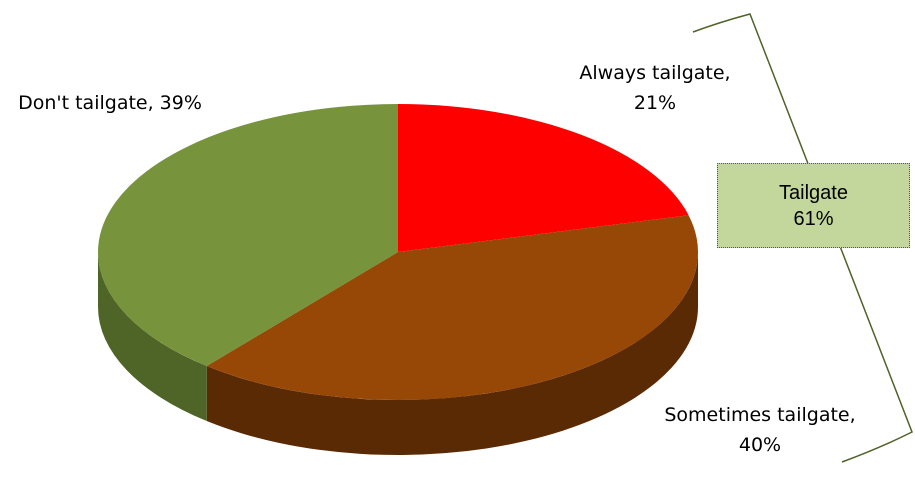 The height and width of the screenshot is (478, 915). I want to click on annotation-text: 61%, so click(813, 218).